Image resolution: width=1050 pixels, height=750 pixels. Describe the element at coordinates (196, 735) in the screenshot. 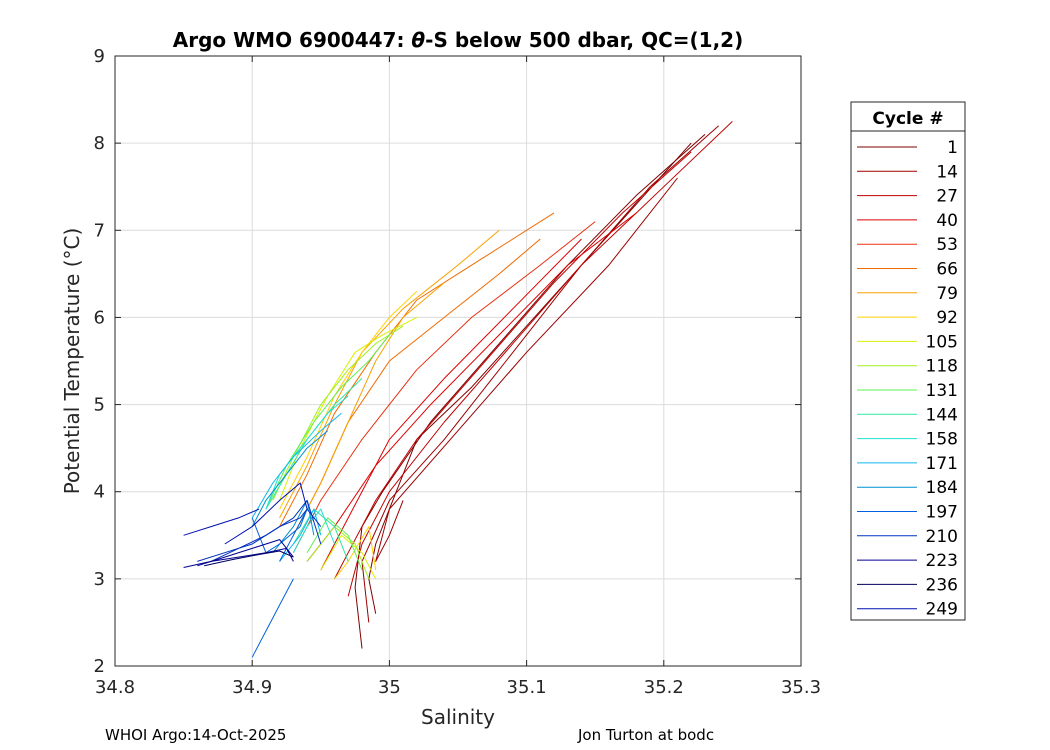

I see `footer-credit-left: WHOI Argo:14-Oct-2025` at that location.